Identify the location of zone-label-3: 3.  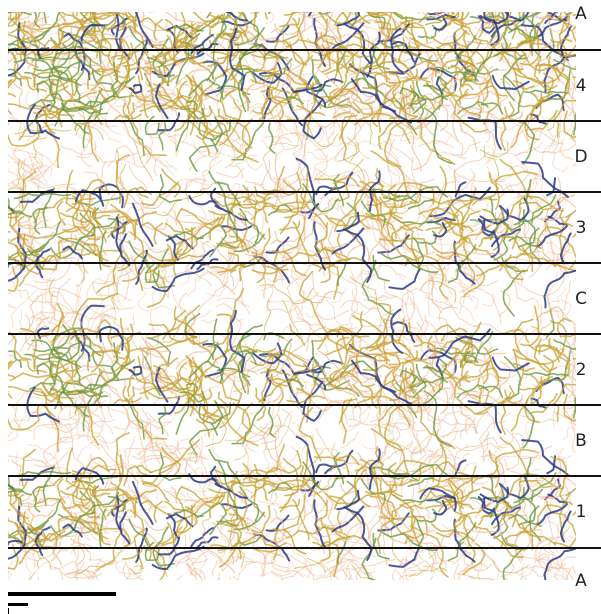
(581, 228).